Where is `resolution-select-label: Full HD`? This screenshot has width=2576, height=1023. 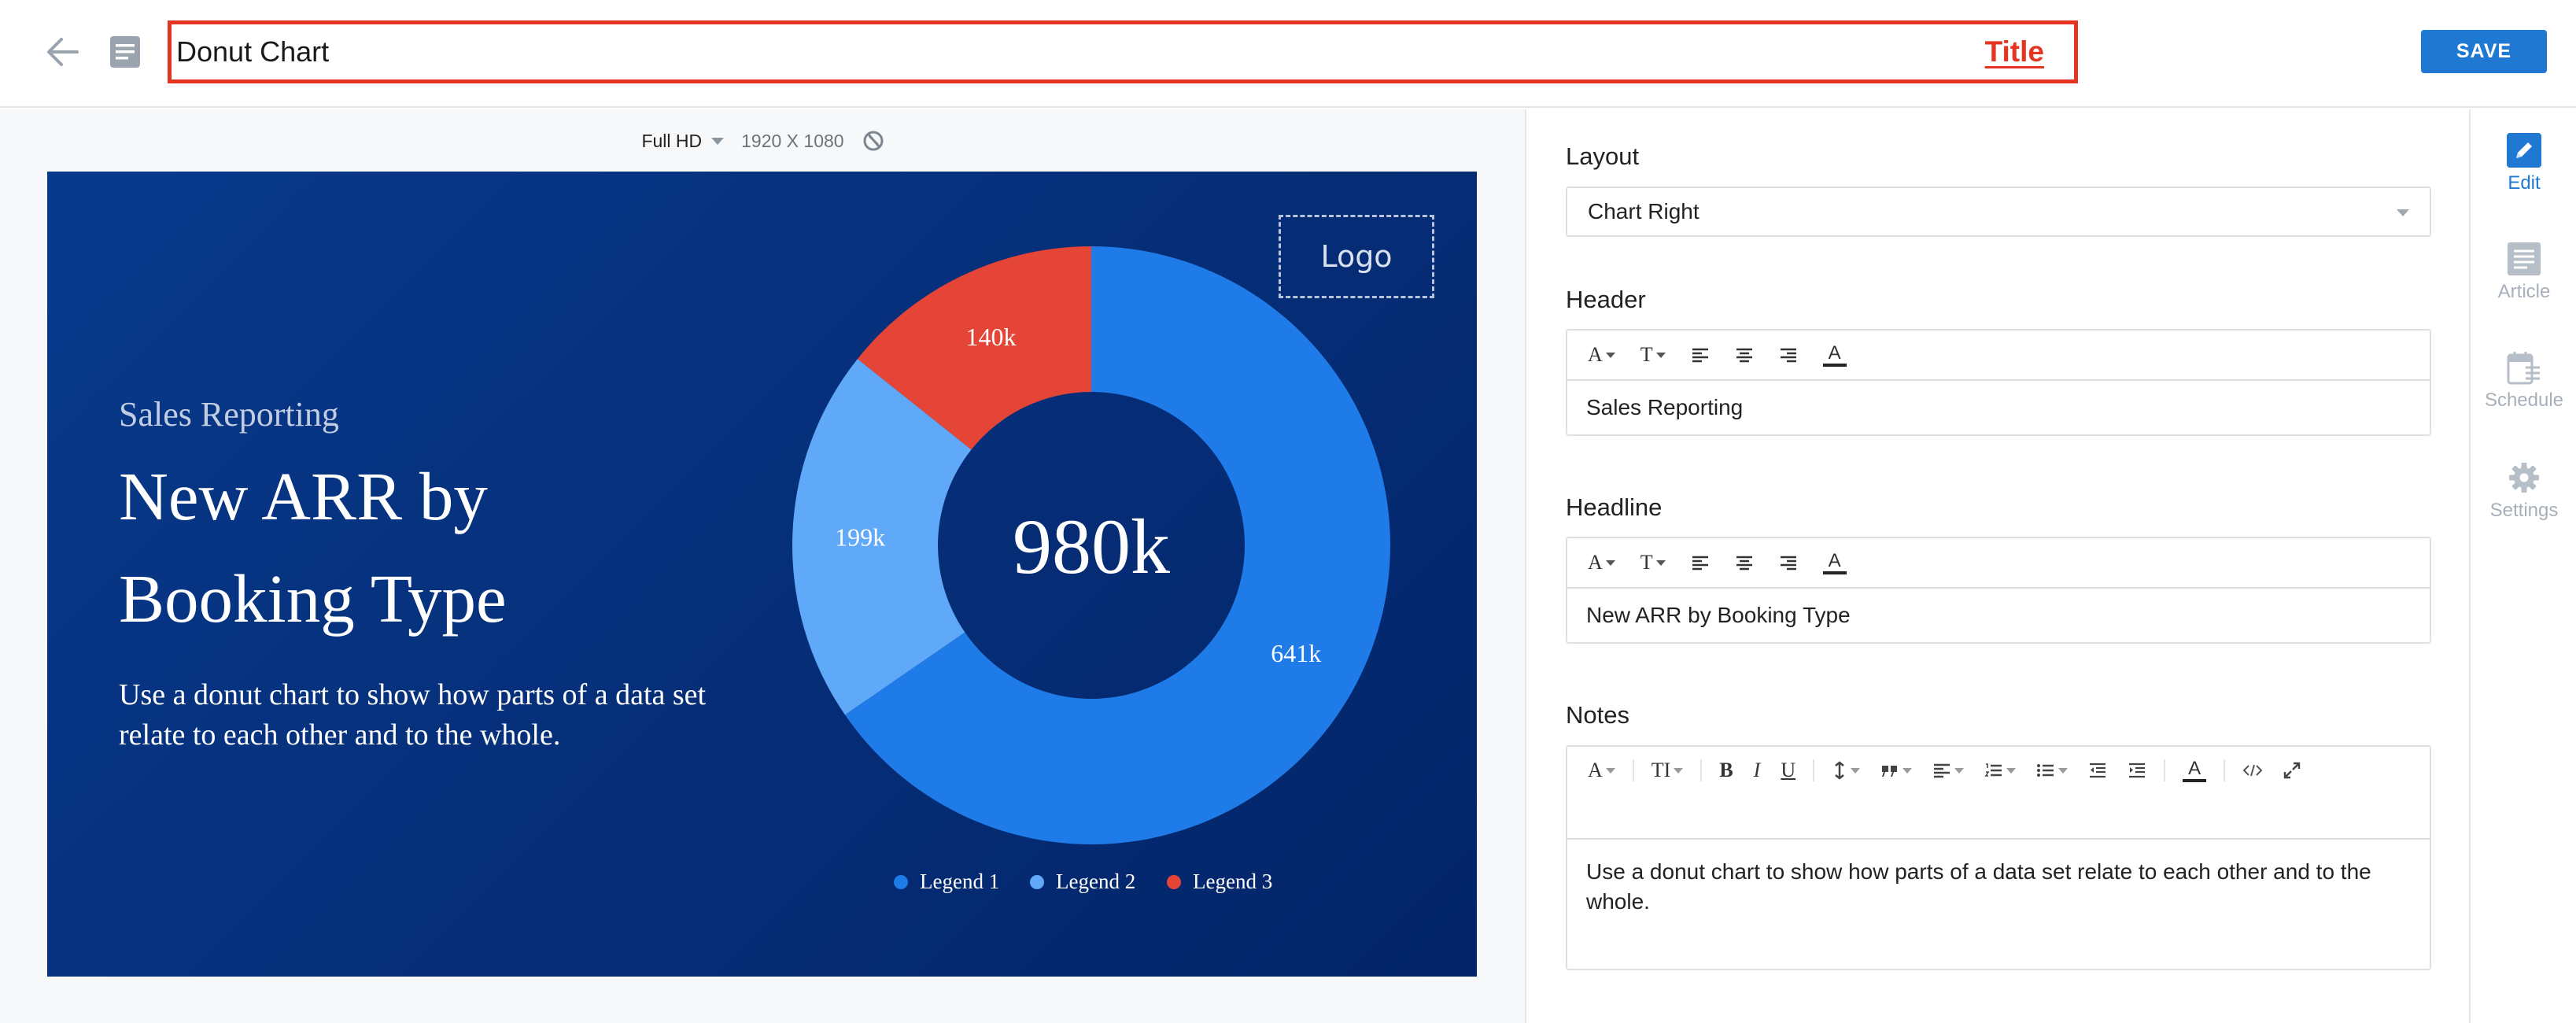
resolution-select-label: Full HD is located at coordinates (672, 140).